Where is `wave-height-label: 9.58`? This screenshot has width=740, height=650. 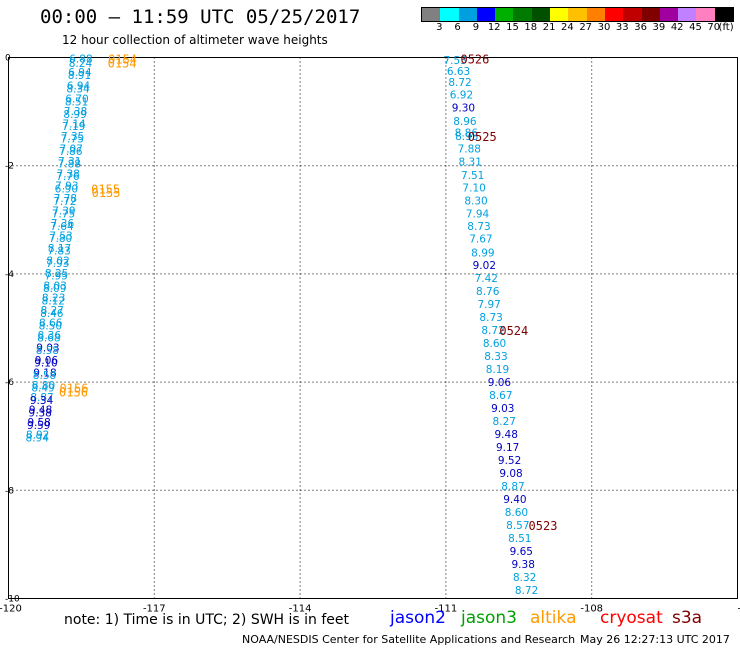
wave-height-label: 9.58 is located at coordinates (38, 423).